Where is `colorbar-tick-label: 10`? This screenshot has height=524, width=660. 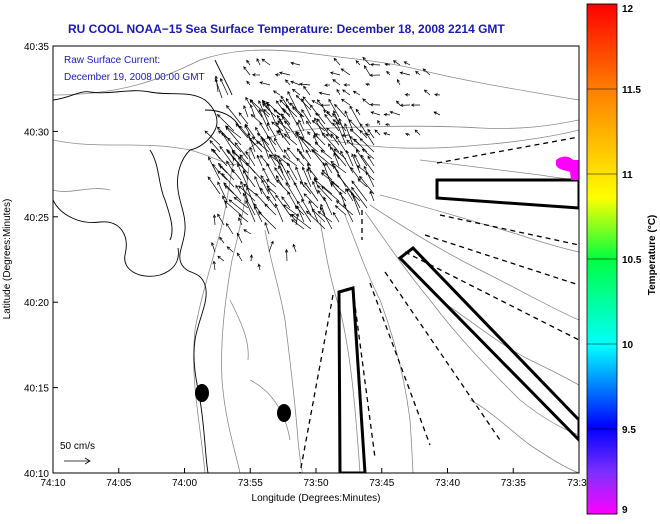 colorbar-tick-label: 10 is located at coordinates (628, 345).